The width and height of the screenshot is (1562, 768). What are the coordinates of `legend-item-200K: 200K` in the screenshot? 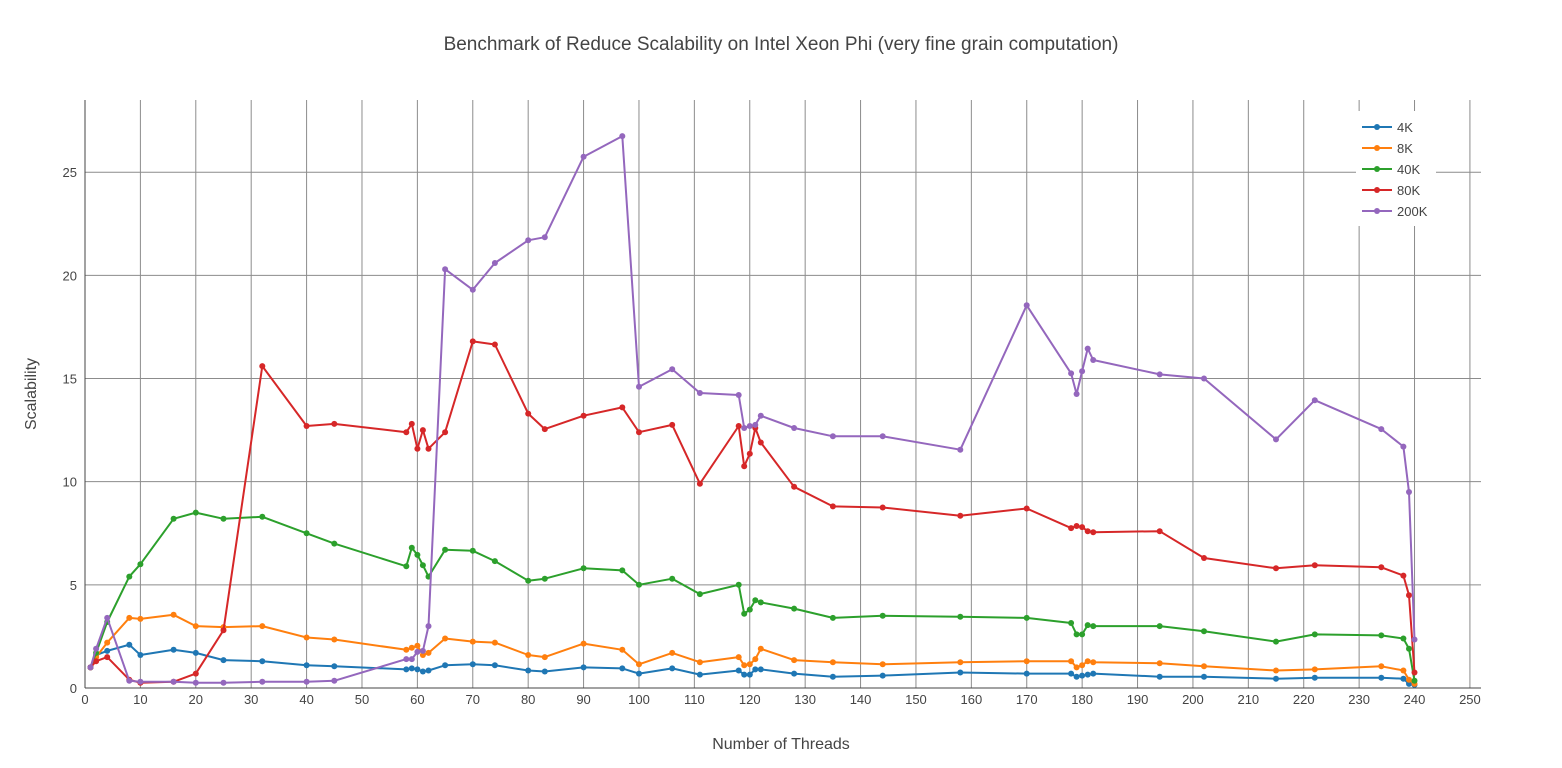 It's located at (1395, 211).